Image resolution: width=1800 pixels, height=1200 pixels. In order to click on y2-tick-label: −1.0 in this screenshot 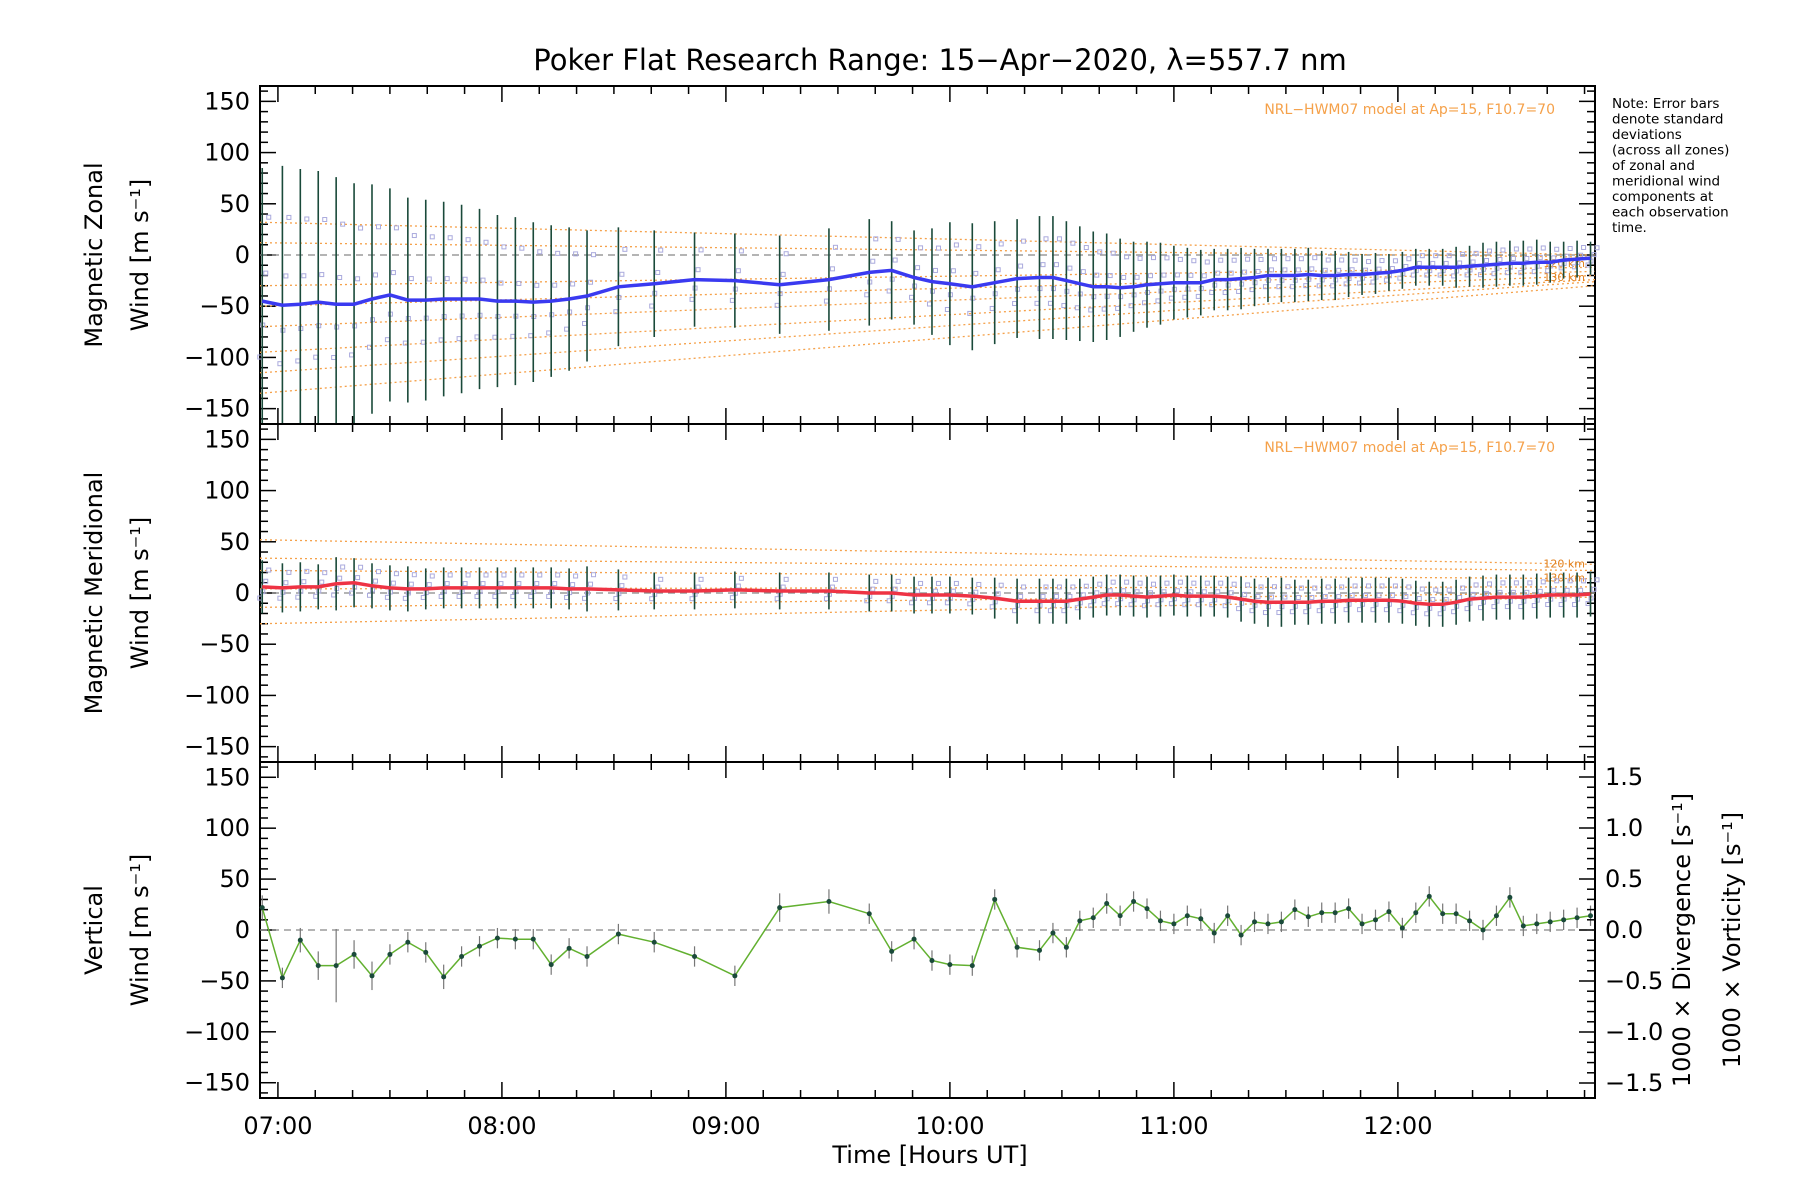, I will do `click(1634, 1032)`.